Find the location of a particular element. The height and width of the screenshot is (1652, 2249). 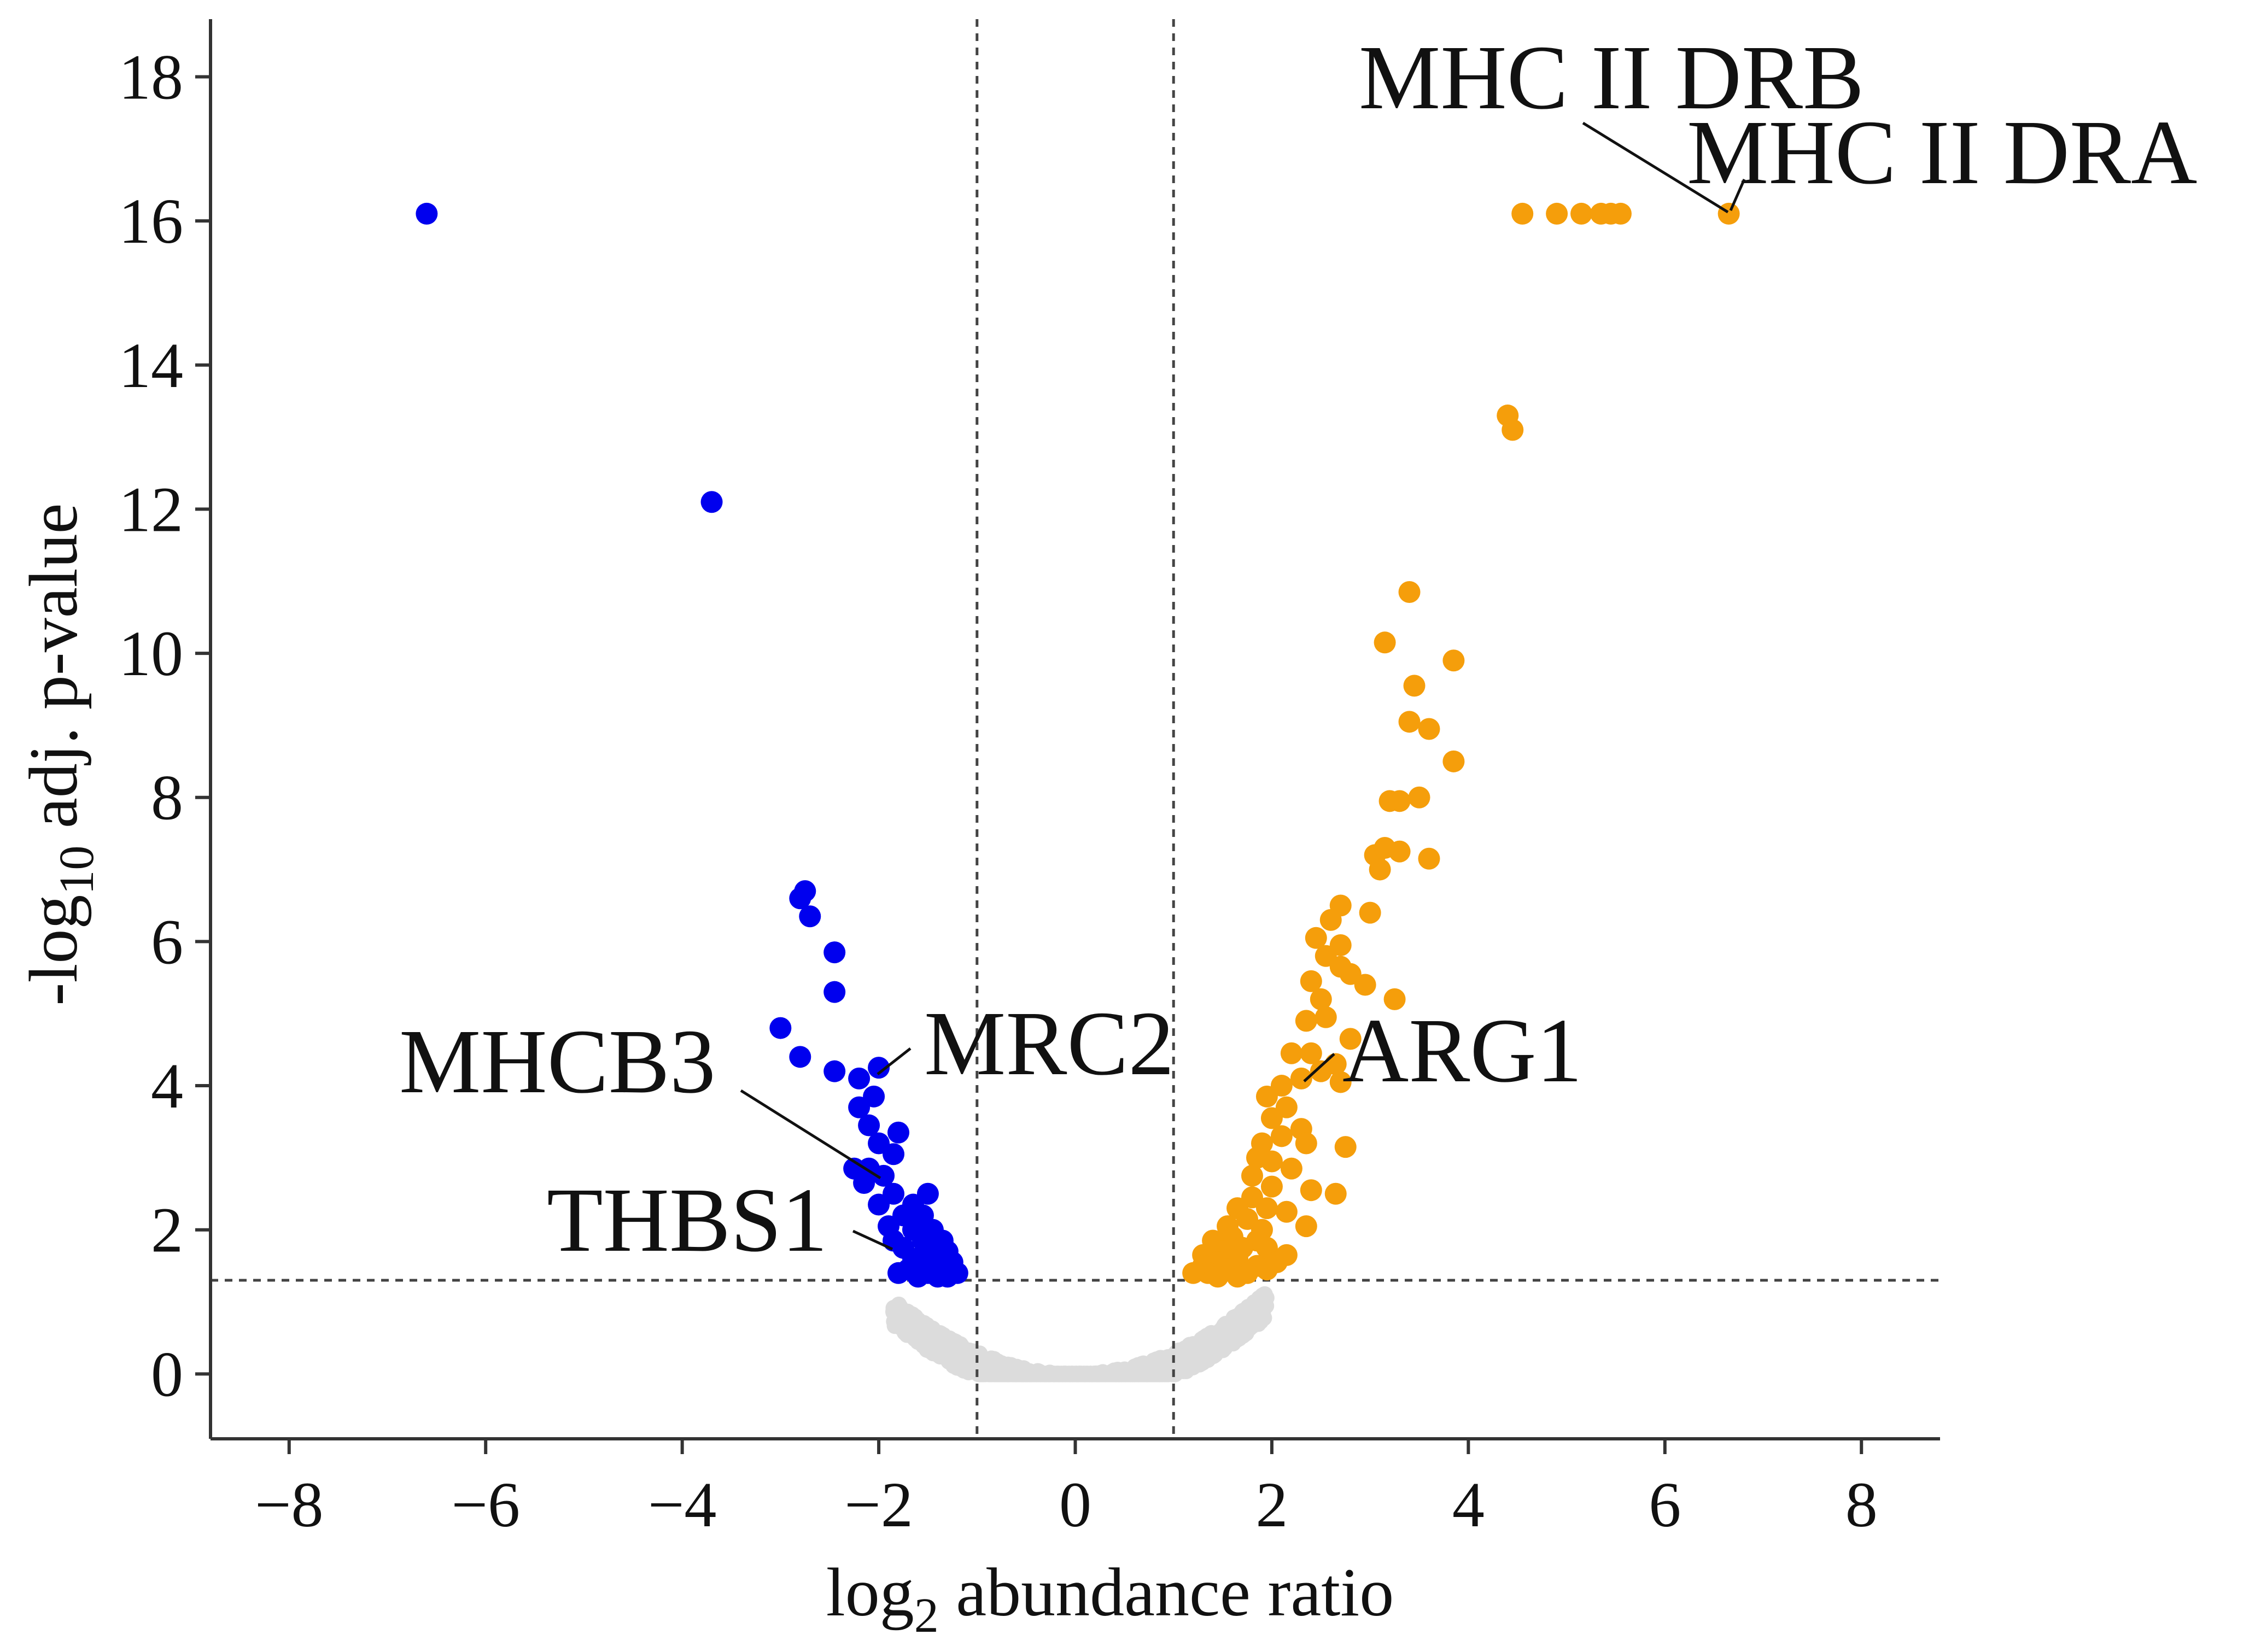

annotation-leader-mhc-ii-dra is located at coordinates (1737, 195).